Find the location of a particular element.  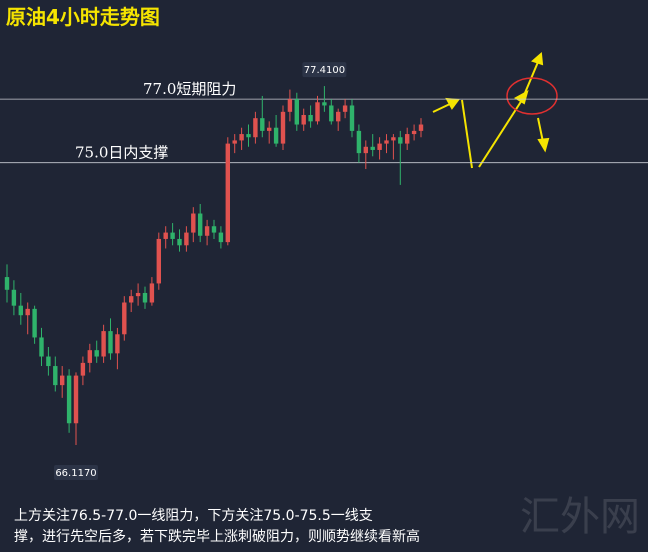

chart-title: 原油4小时走势图 is located at coordinates (83, 17).